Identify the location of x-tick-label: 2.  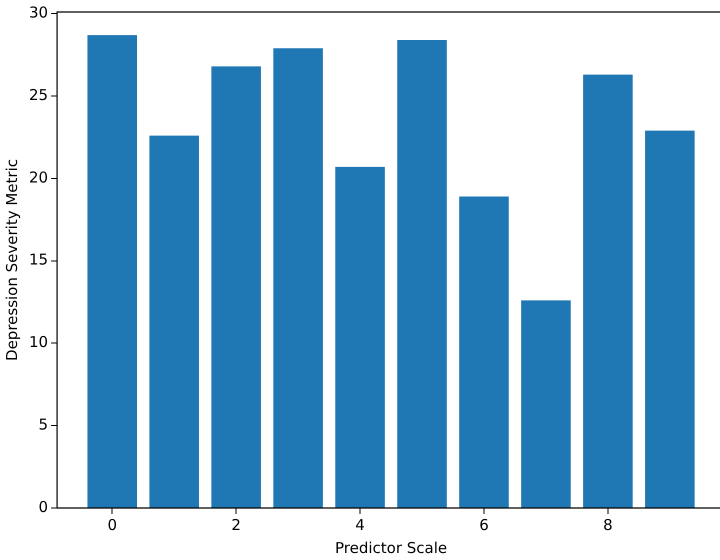
(236, 525).